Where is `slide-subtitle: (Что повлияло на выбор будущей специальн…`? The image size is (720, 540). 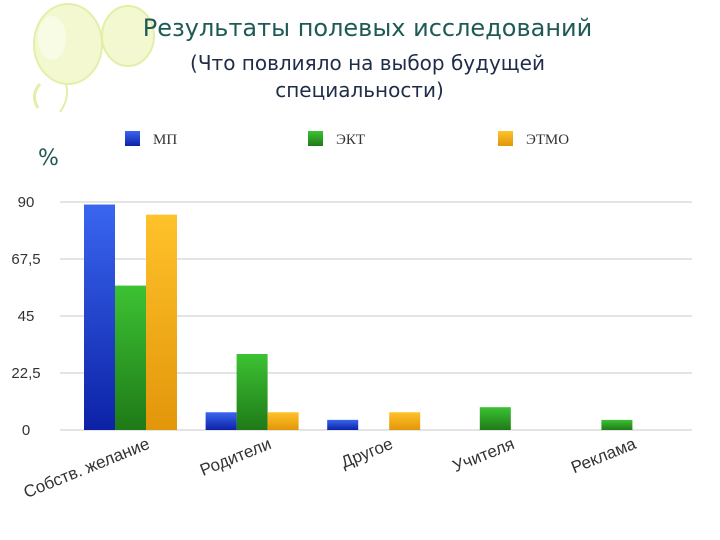
slide-subtitle: (Что повлияло на выбор будущей специальн… is located at coordinates (360, 77).